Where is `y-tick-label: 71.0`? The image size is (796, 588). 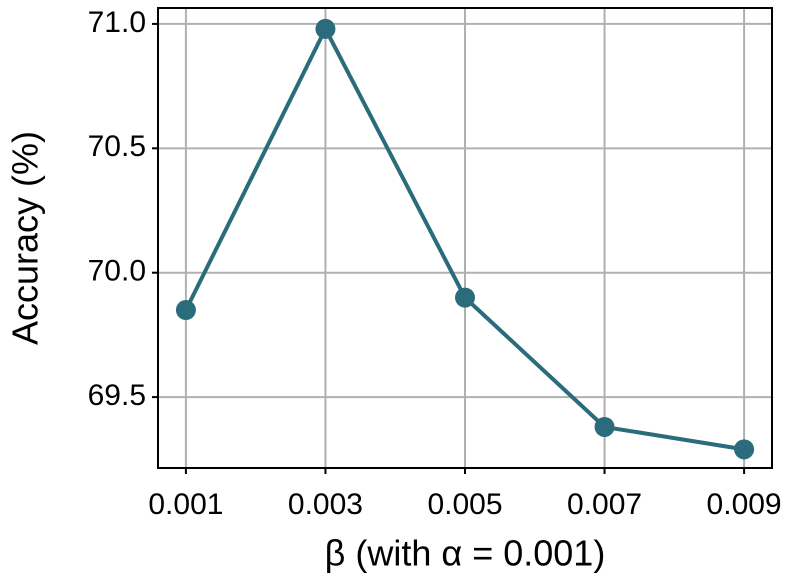 y-tick-label: 71.0 is located at coordinates (117, 22).